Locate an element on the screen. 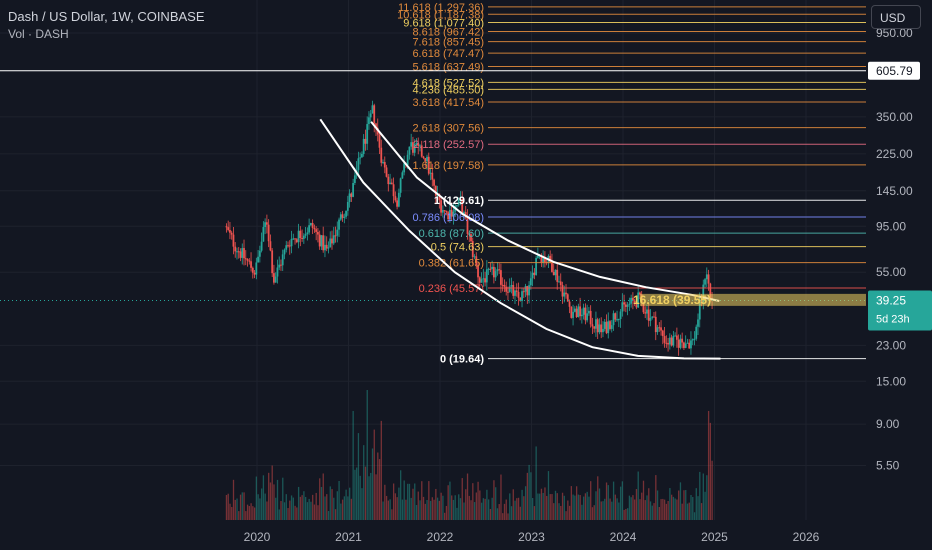 Image resolution: width=932 pixels, height=550 pixels. price-tick-label: 350.00 is located at coordinates (894, 117).